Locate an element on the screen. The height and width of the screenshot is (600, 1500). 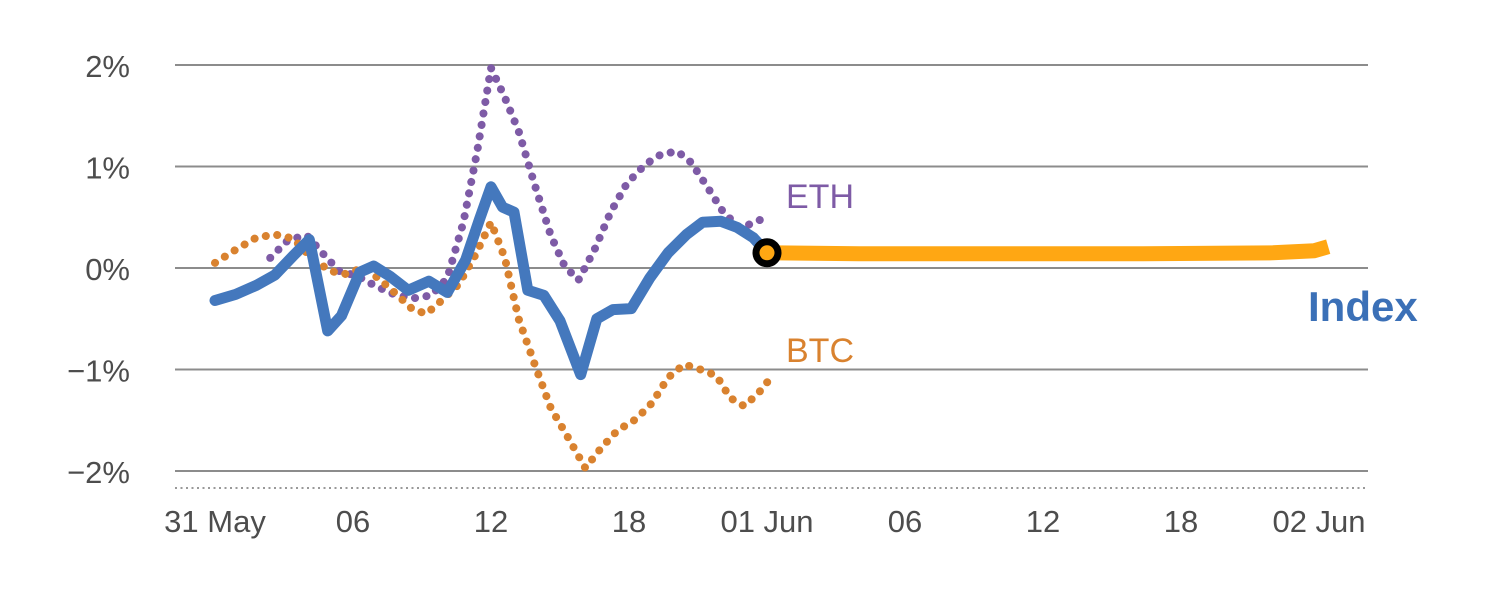
y-tick-label: −1% is located at coordinates (98, 371).